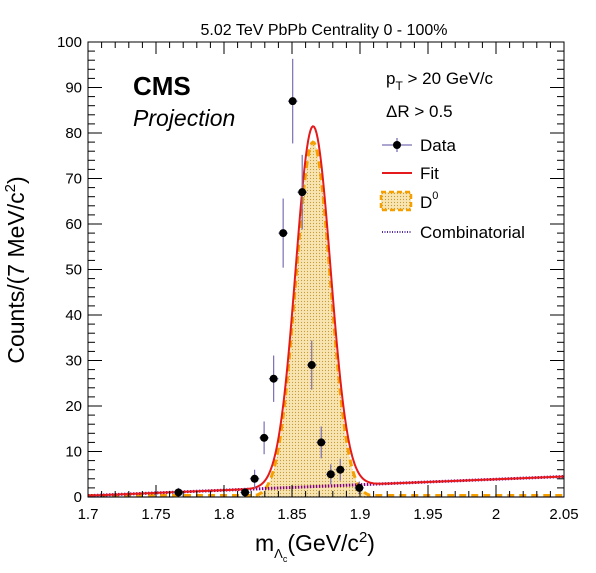 The width and height of the screenshot is (596, 573). I want to click on x-axis-title-unit-sup: 2, so click(363, 537).